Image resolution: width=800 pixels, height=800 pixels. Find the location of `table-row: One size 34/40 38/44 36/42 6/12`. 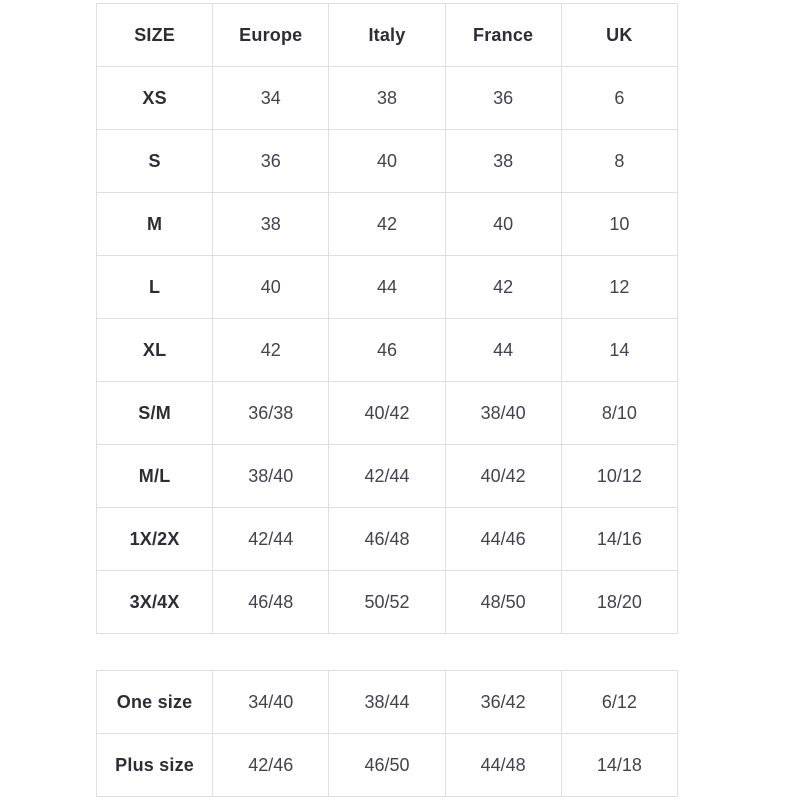

table-row: One size 34/40 38/44 36/42 6/12 is located at coordinates (387, 702).